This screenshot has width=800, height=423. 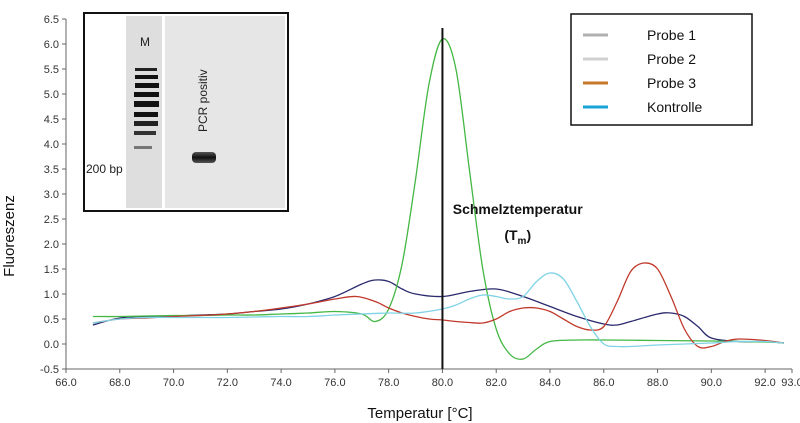 What do you see at coordinates (513, 235) in the screenshot?
I see `tm-symbol: T` at bounding box center [513, 235].